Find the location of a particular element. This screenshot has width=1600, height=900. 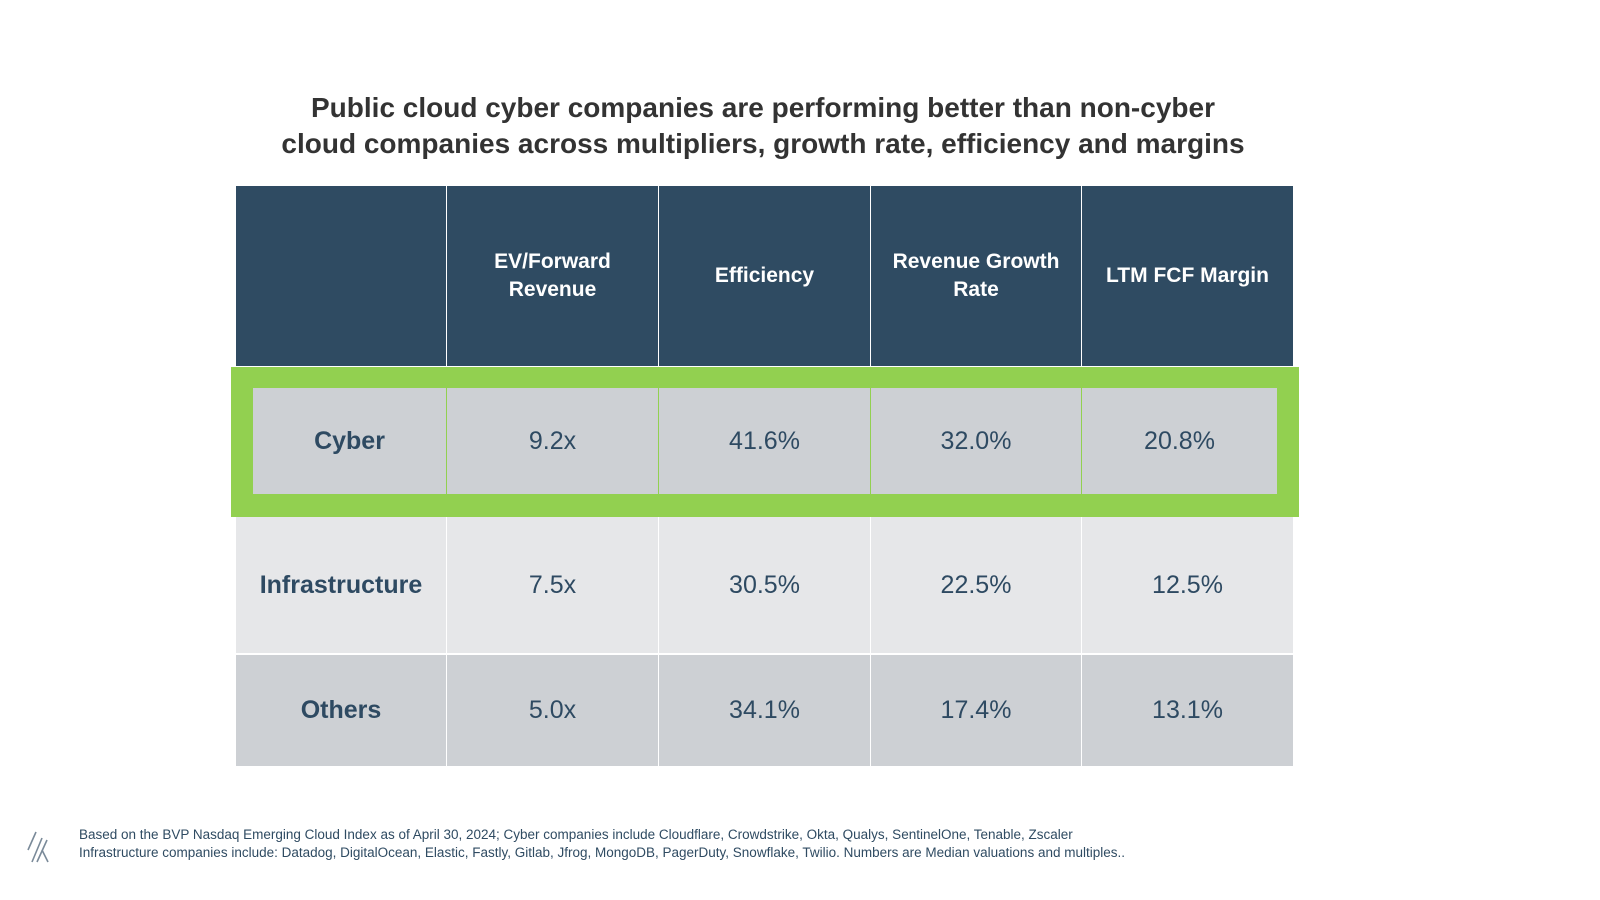

cell-value: 9.2x is located at coordinates (552, 441).